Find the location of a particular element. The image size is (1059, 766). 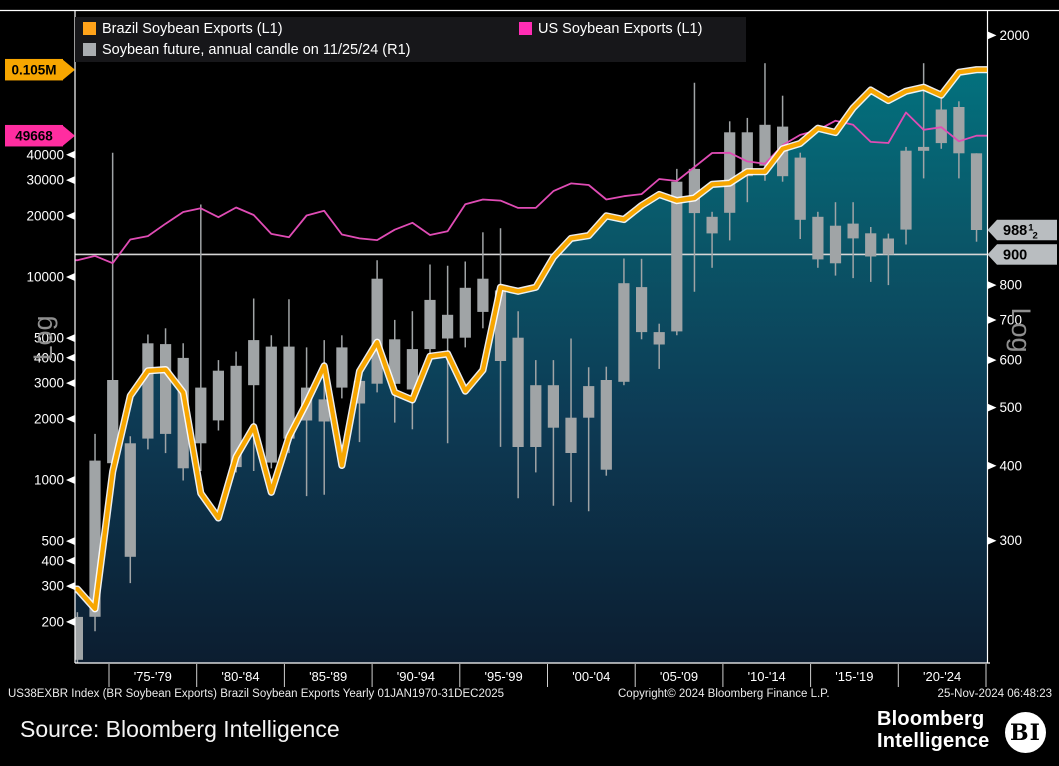

x-axis-bucket-label: '10-'14 is located at coordinates (767, 676).